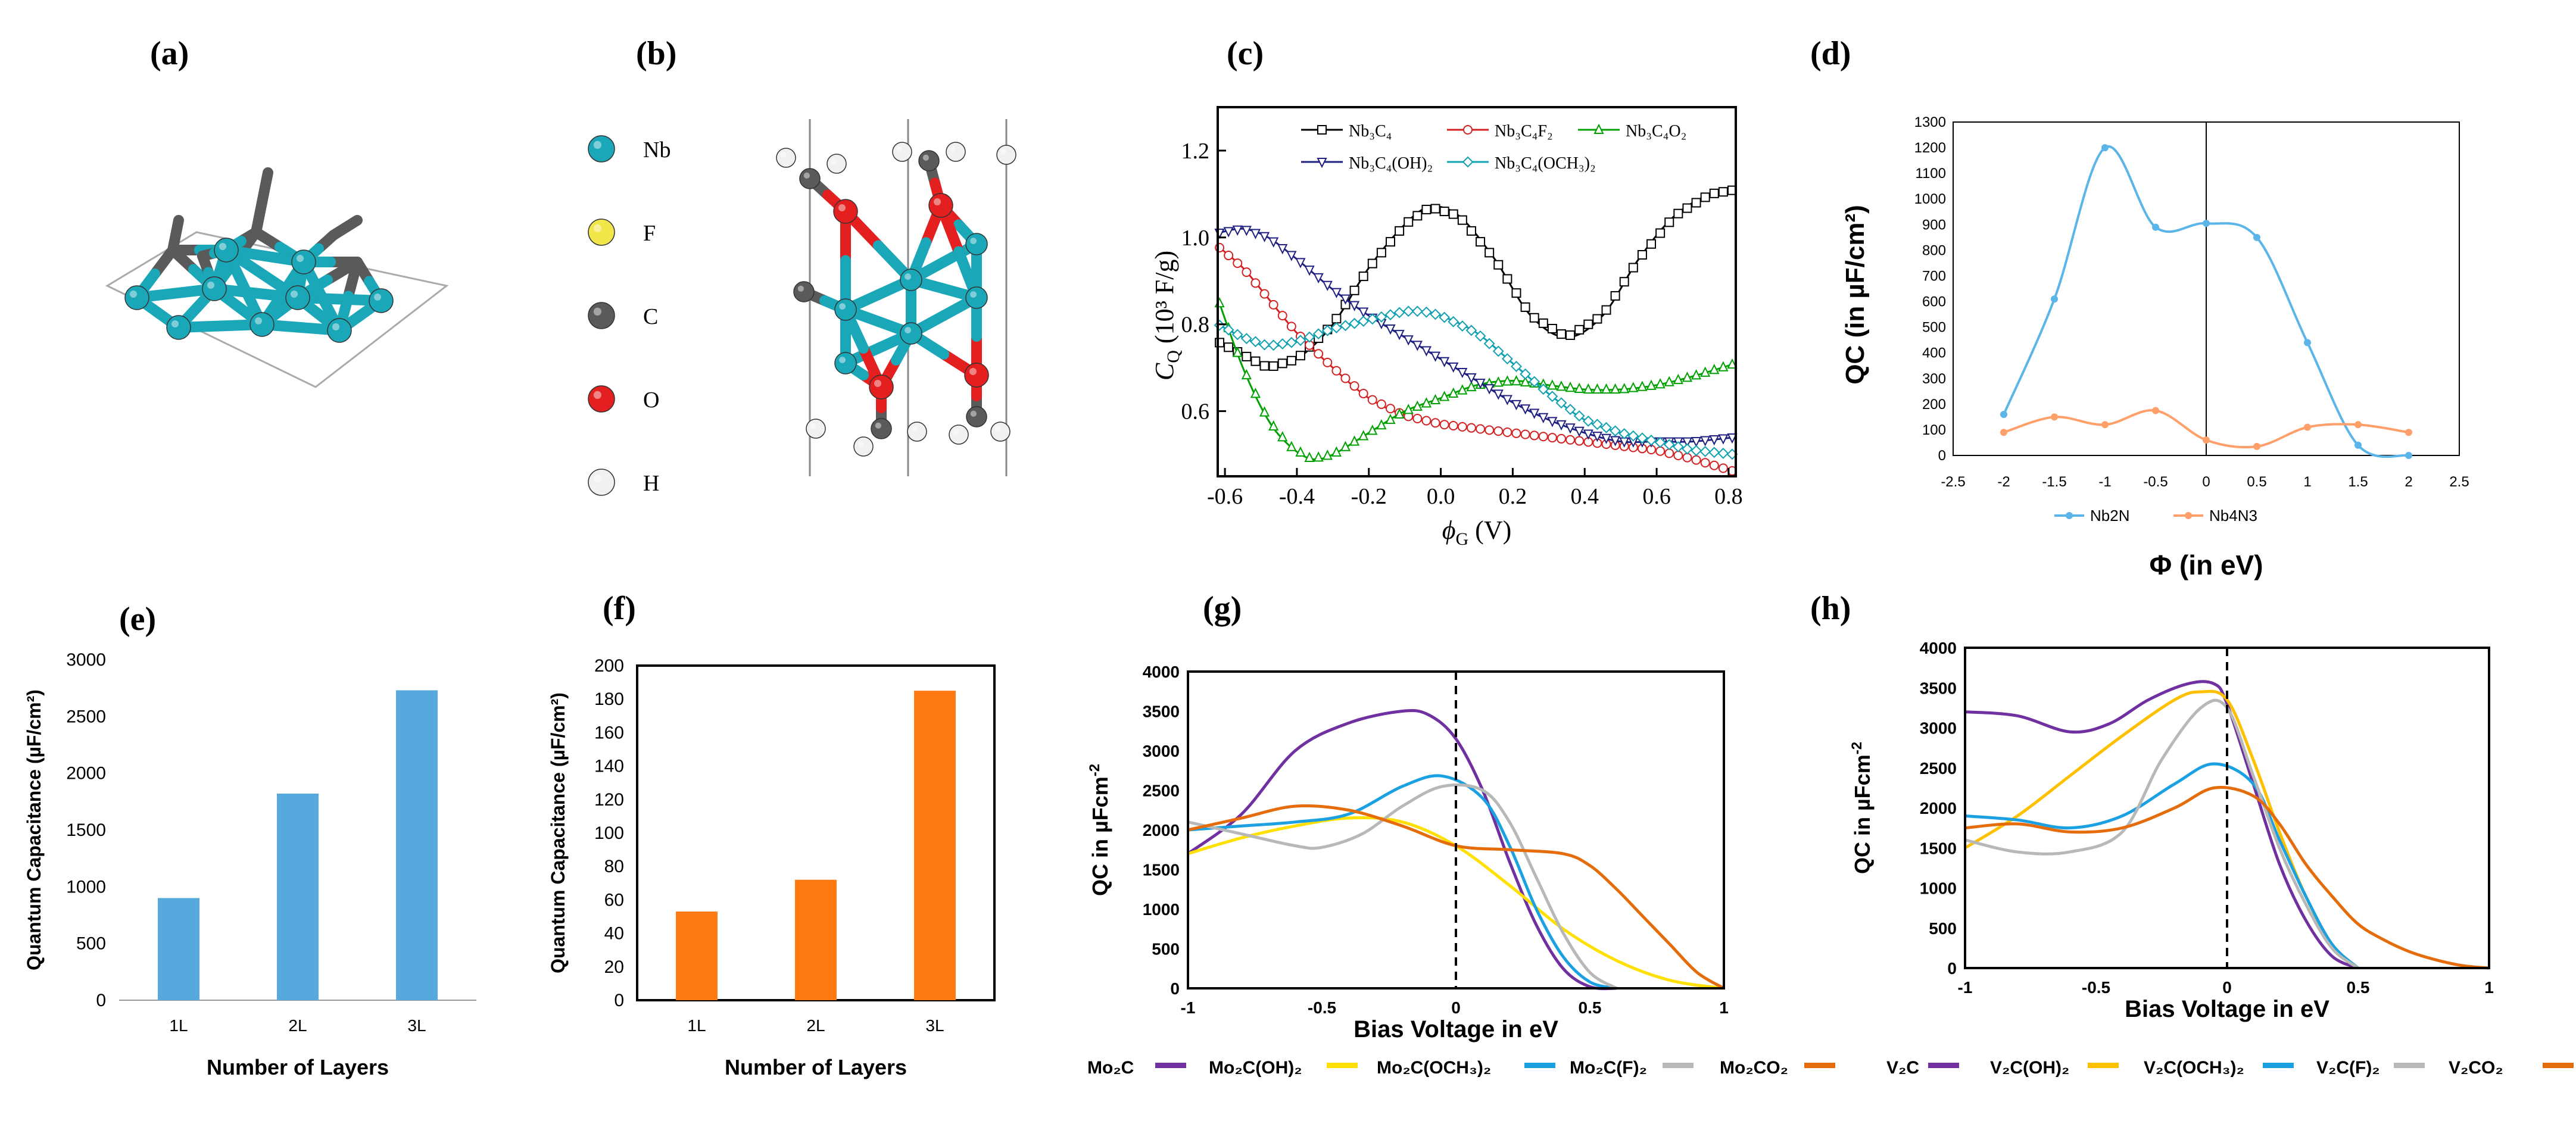  Describe the element at coordinates (1195, 238) in the screenshot. I see `y-tick-label: 1.0` at that location.